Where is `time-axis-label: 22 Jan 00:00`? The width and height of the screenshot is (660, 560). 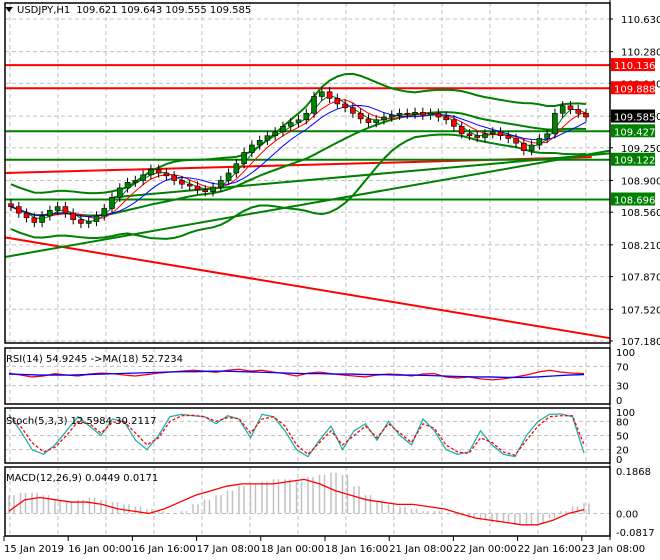 time-axis-label: 22 Jan 00:00 is located at coordinates (484, 549).